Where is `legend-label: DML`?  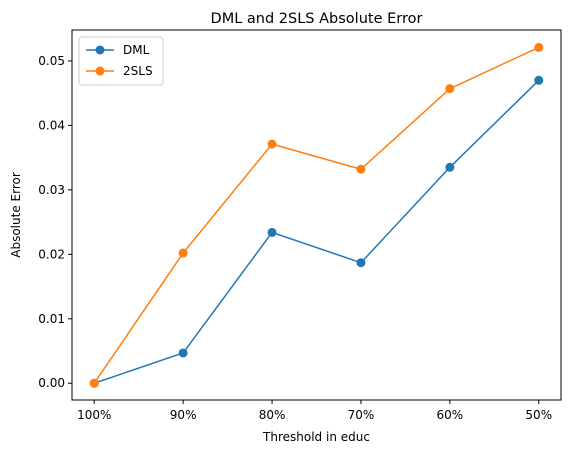 legend-label: DML is located at coordinates (136, 50).